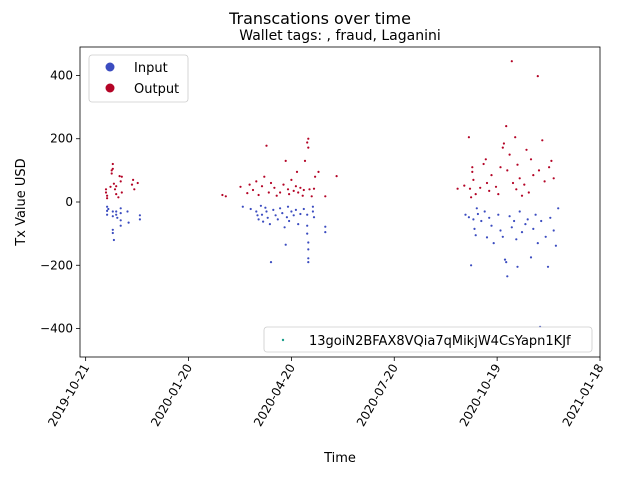 The height and width of the screenshot is (480, 640). What do you see at coordinates (319, 18) in the screenshot?
I see `chart-title: Transcations over time` at bounding box center [319, 18].